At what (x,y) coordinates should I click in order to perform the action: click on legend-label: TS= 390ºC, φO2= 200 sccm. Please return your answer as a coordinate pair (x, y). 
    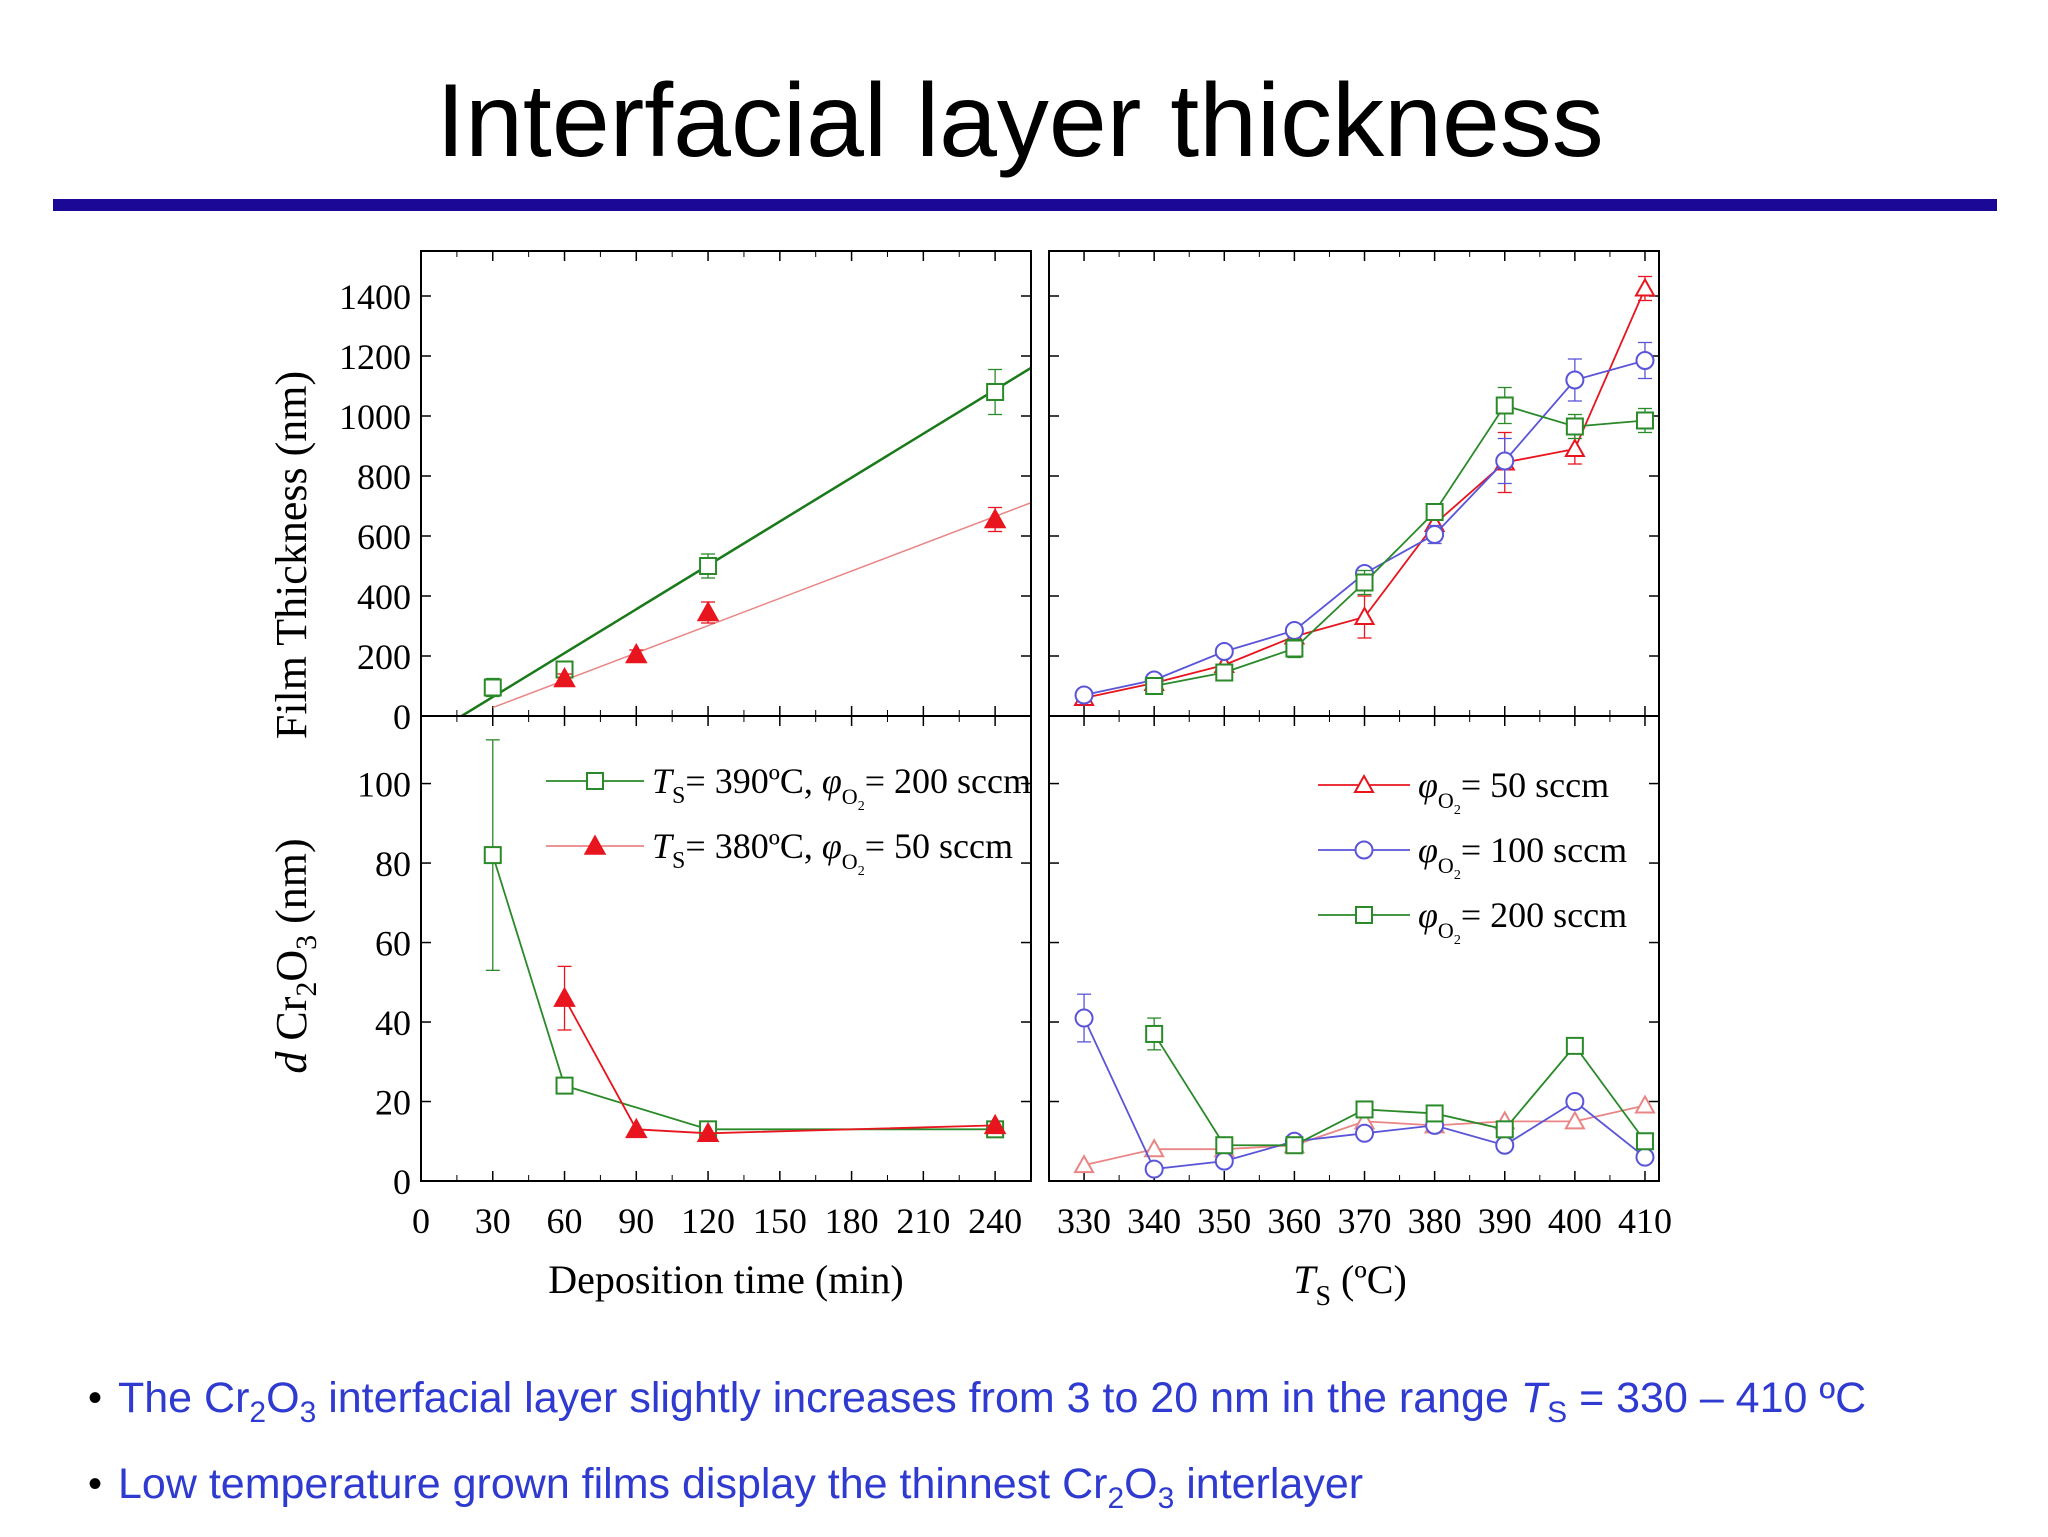
    Looking at the image, I should click on (841, 787).